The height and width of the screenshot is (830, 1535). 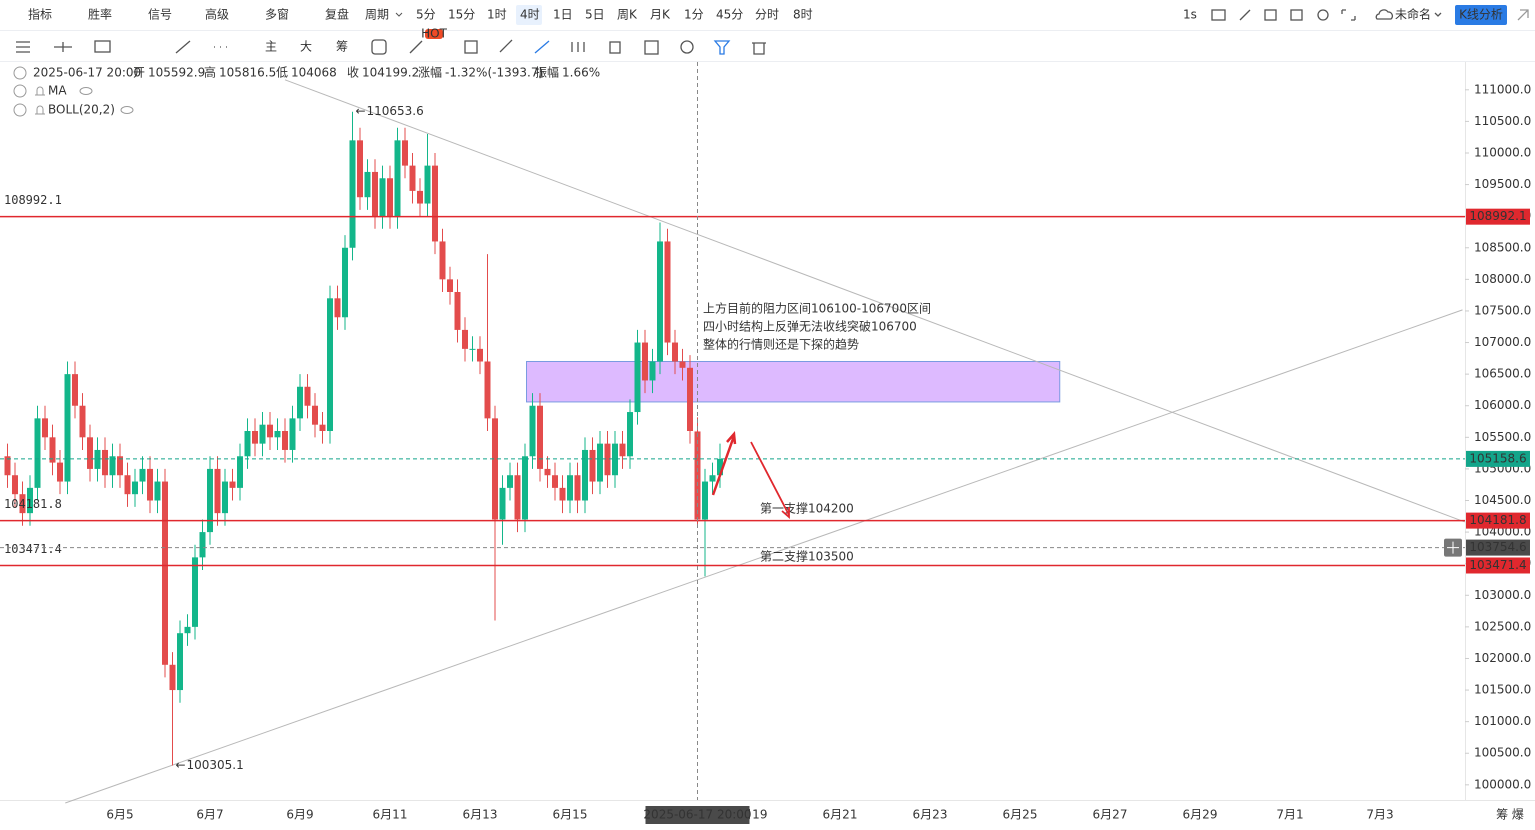 I want to click on level-left-label: 108992.1, so click(x=33, y=200).